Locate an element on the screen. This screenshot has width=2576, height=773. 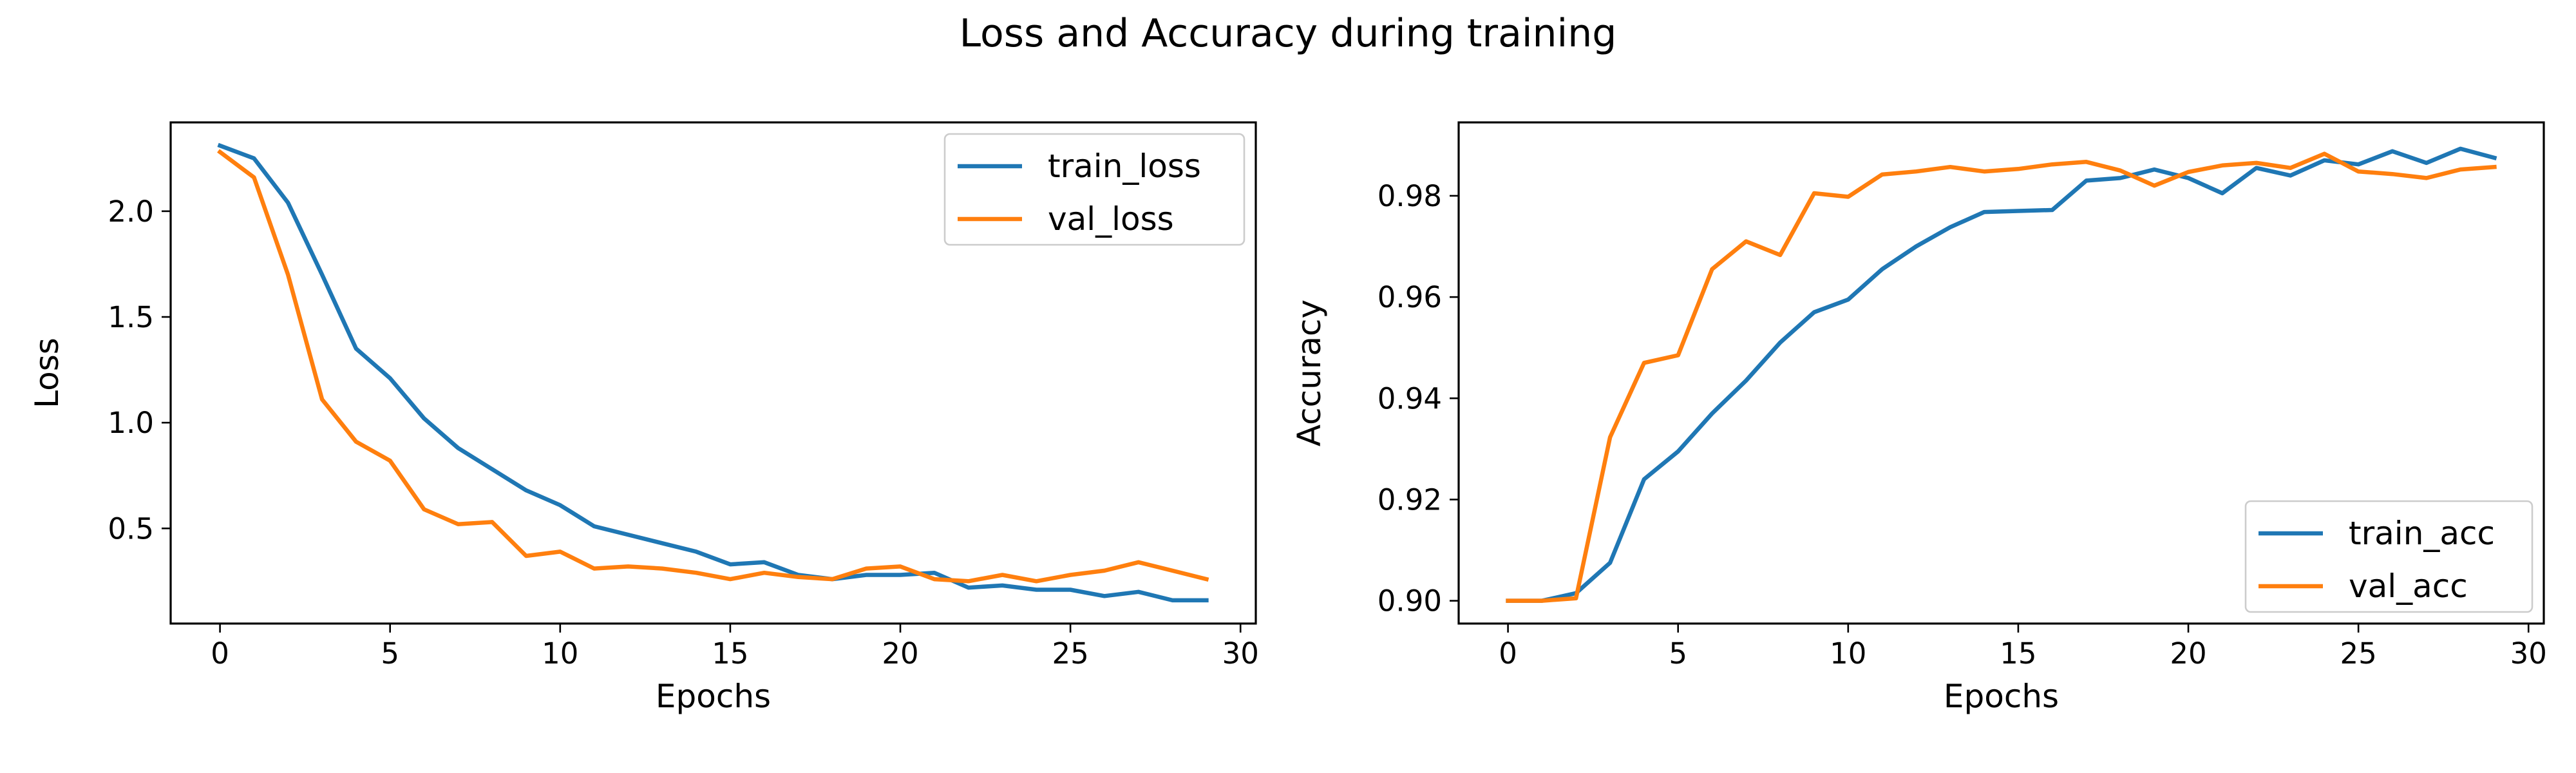
val-acc-legend-label: val_acc is located at coordinates (2408, 586).